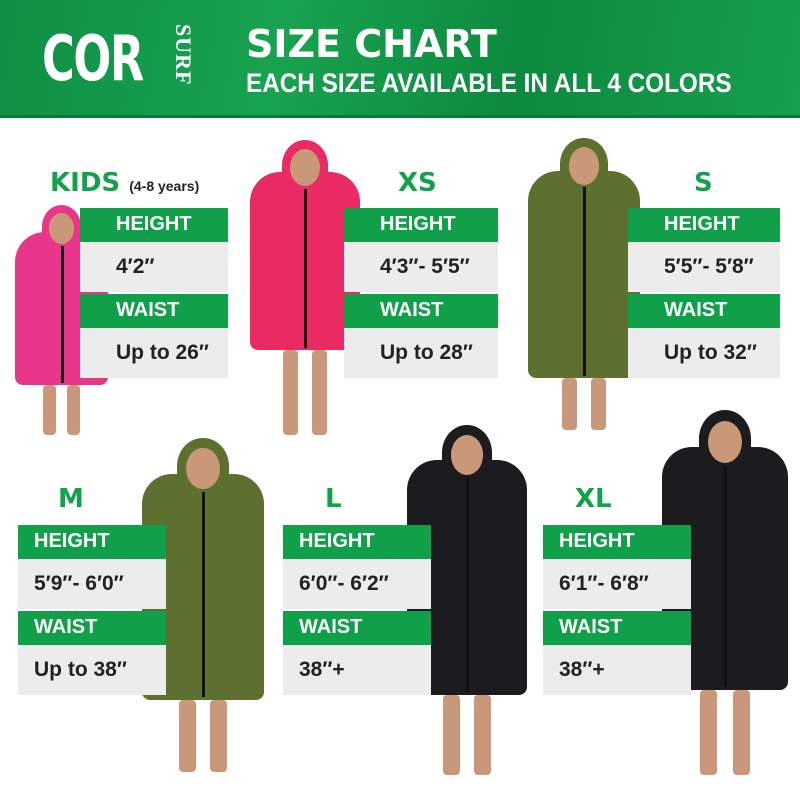  Describe the element at coordinates (704, 267) in the screenshot. I see `height-value: 5′5″- 5′8″` at that location.